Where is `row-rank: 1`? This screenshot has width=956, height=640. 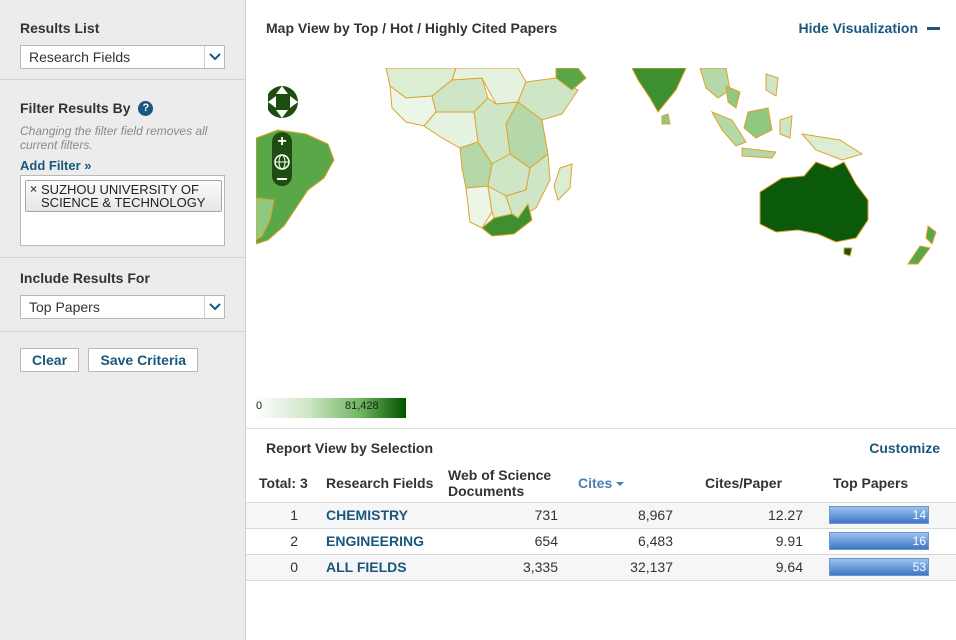 row-rank: 1 is located at coordinates (294, 515).